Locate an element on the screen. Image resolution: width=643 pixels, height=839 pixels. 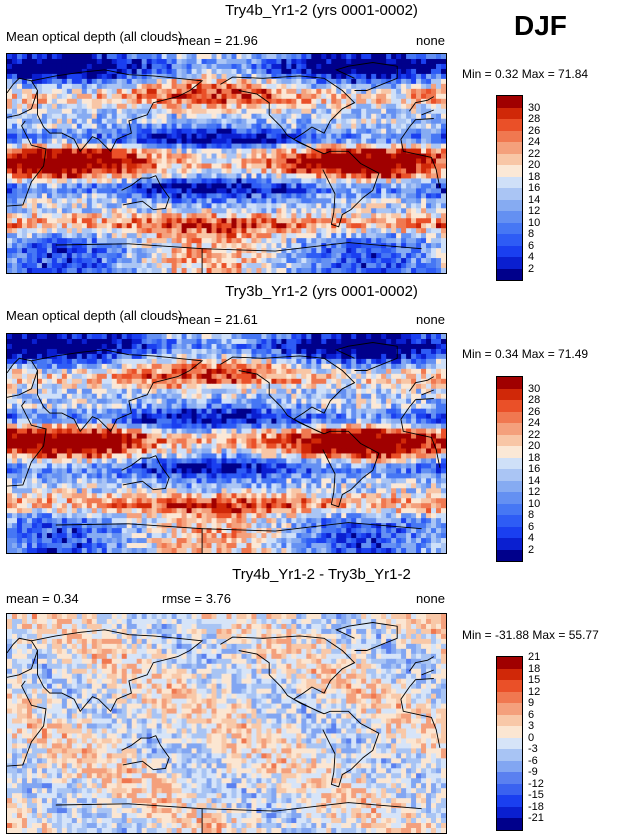
colorbar-tick-label: 14 is located at coordinates (534, 480).